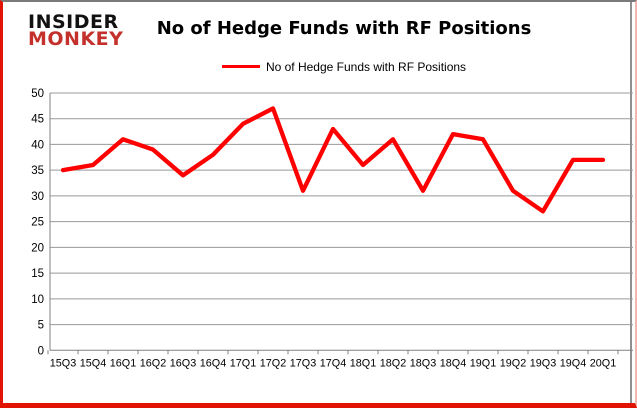 The width and height of the screenshot is (637, 408). Describe the element at coordinates (37, 120) in the screenshot. I see `y-axis-tick-label: 45` at that location.